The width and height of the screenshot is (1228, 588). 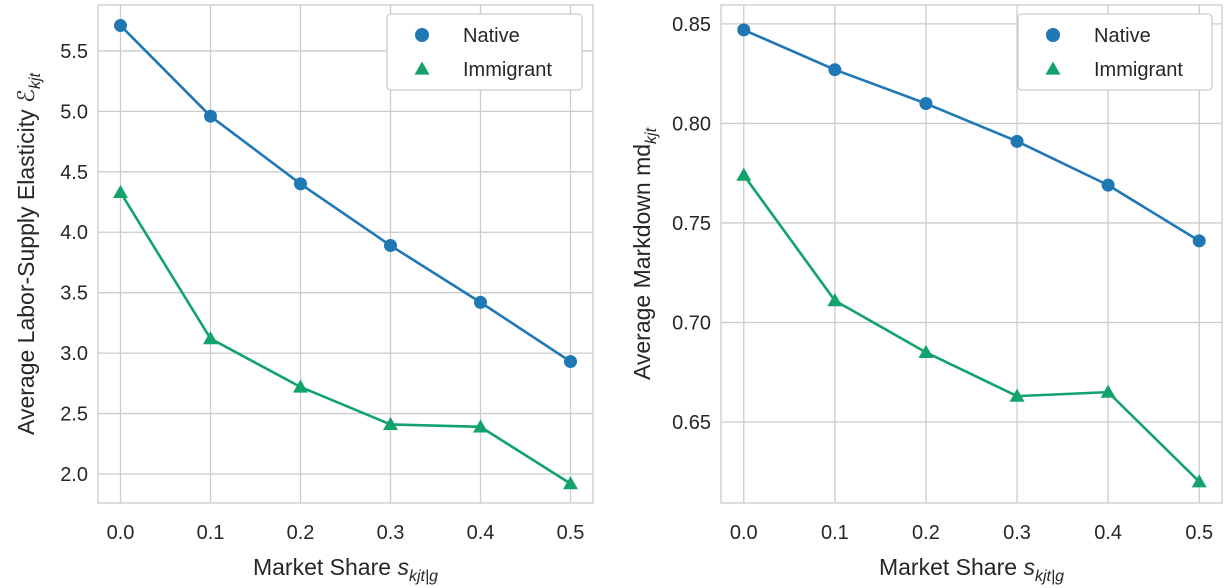 I want to click on y-tick-label: 0.75, so click(x=691, y=224).